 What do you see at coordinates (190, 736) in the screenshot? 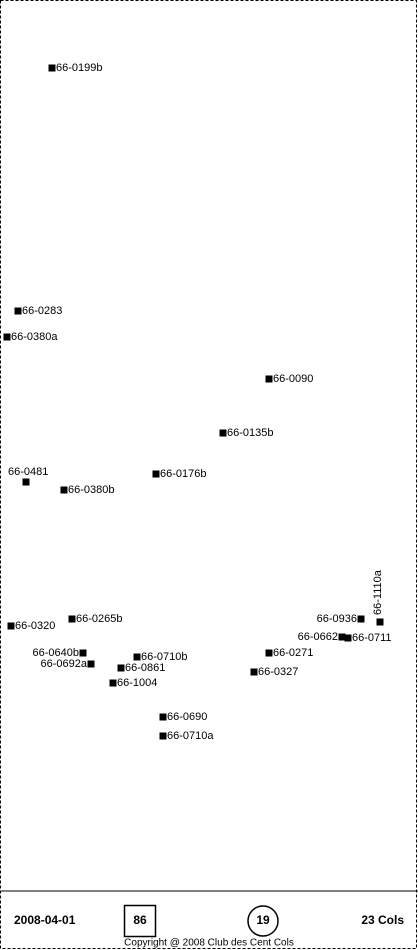
I see `point-label: 66-0710a` at bounding box center [190, 736].